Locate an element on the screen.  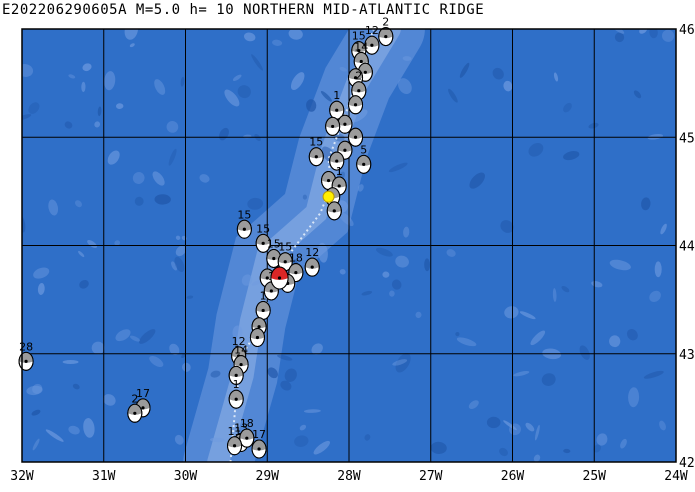
event-depth-label: 11 is located at coordinates (235, 431).